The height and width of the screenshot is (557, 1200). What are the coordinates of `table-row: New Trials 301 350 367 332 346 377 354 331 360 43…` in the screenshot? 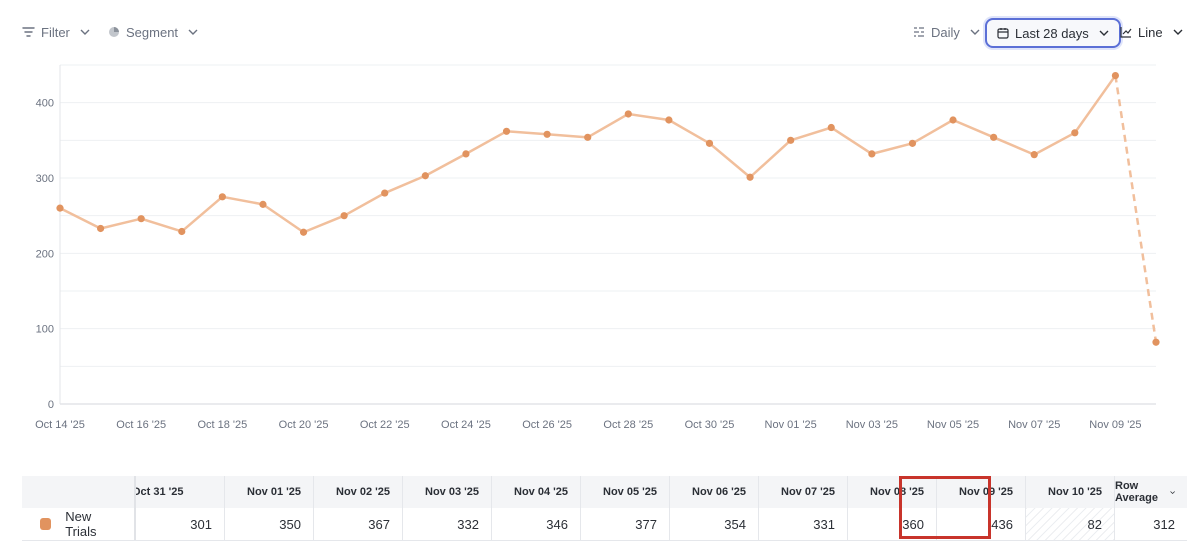 It's located at (604, 524).